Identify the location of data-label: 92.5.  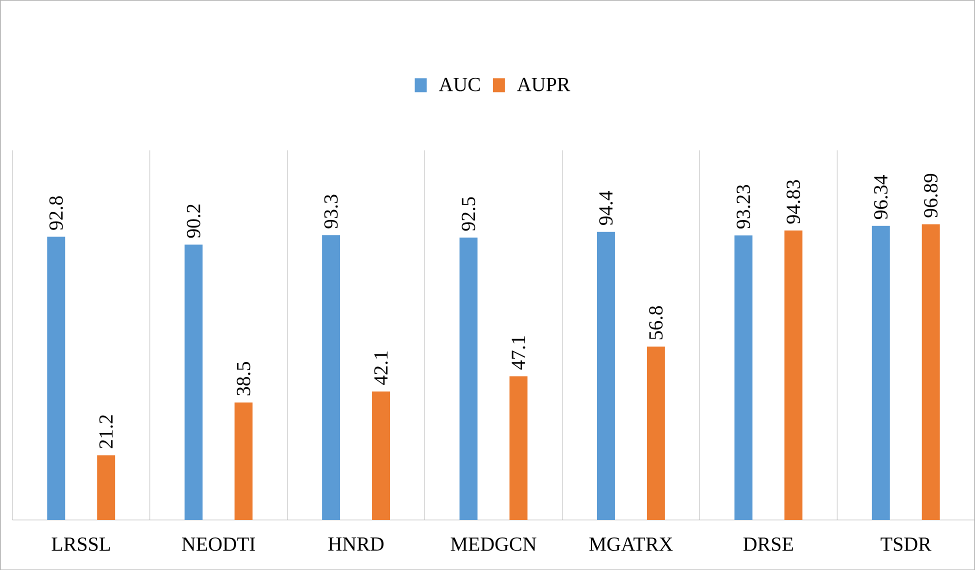
(469, 214).